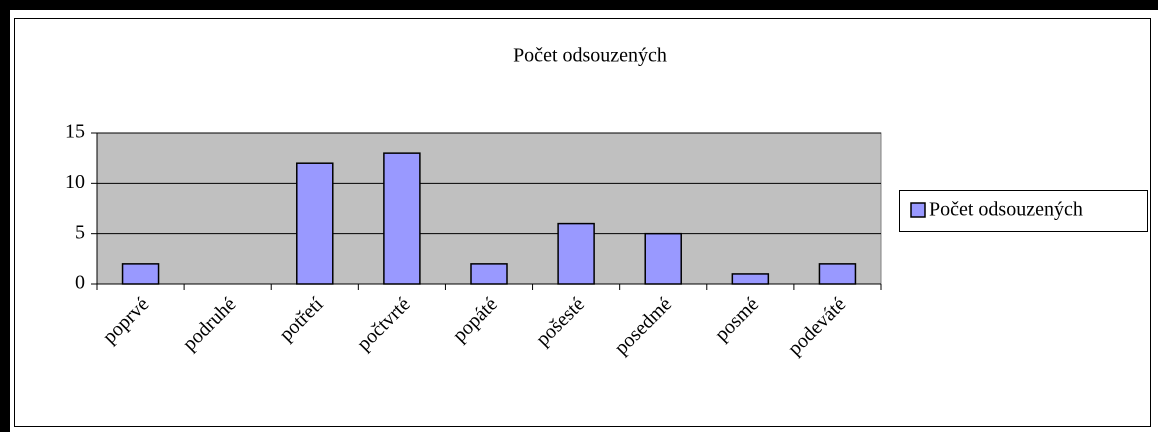 Image resolution: width=1158 pixels, height=437 pixels. I want to click on legend-box, so click(1023, 211).